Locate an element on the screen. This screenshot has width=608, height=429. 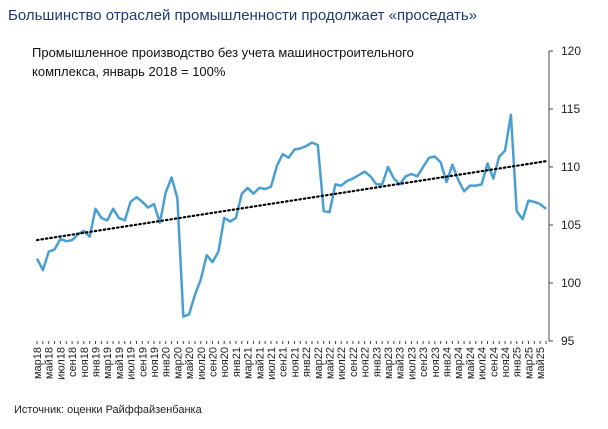
x-tick-label: сен19 is located at coordinates (143, 362).